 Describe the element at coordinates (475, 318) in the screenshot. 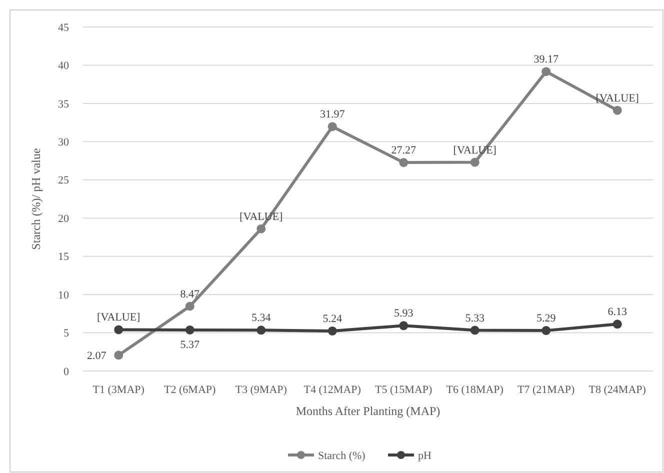

I see `data-label: 5.33` at that location.